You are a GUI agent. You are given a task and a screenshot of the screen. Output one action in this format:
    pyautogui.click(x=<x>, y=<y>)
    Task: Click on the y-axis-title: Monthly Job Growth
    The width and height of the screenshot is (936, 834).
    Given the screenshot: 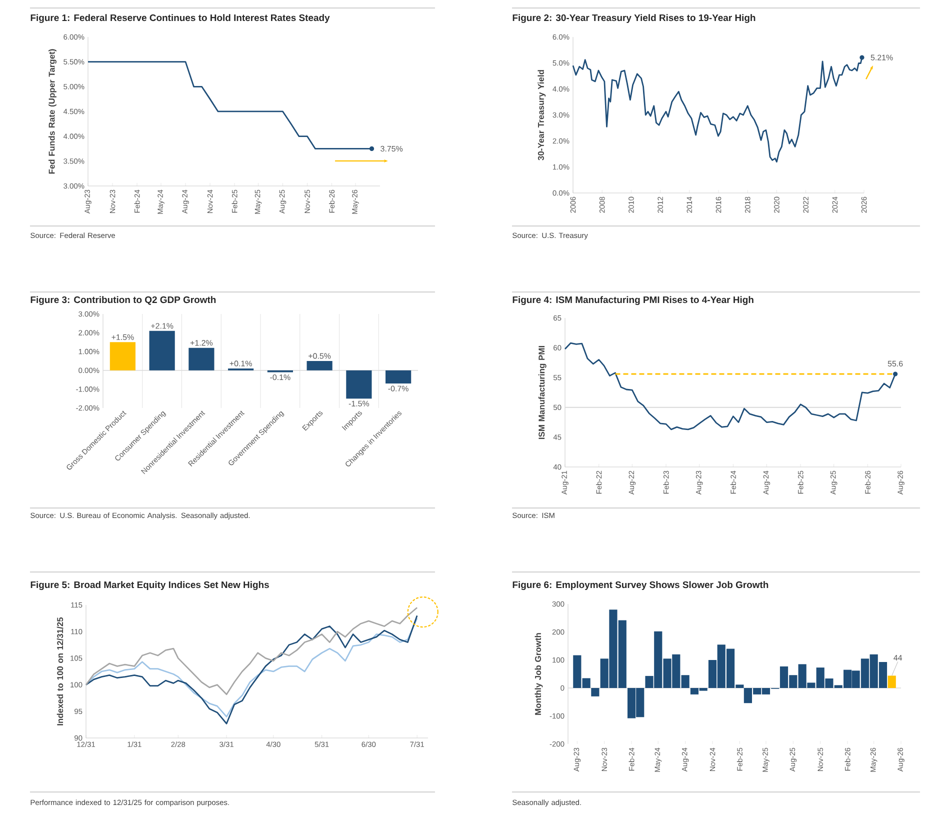 What is the action you would take?
    pyautogui.click(x=538, y=674)
    